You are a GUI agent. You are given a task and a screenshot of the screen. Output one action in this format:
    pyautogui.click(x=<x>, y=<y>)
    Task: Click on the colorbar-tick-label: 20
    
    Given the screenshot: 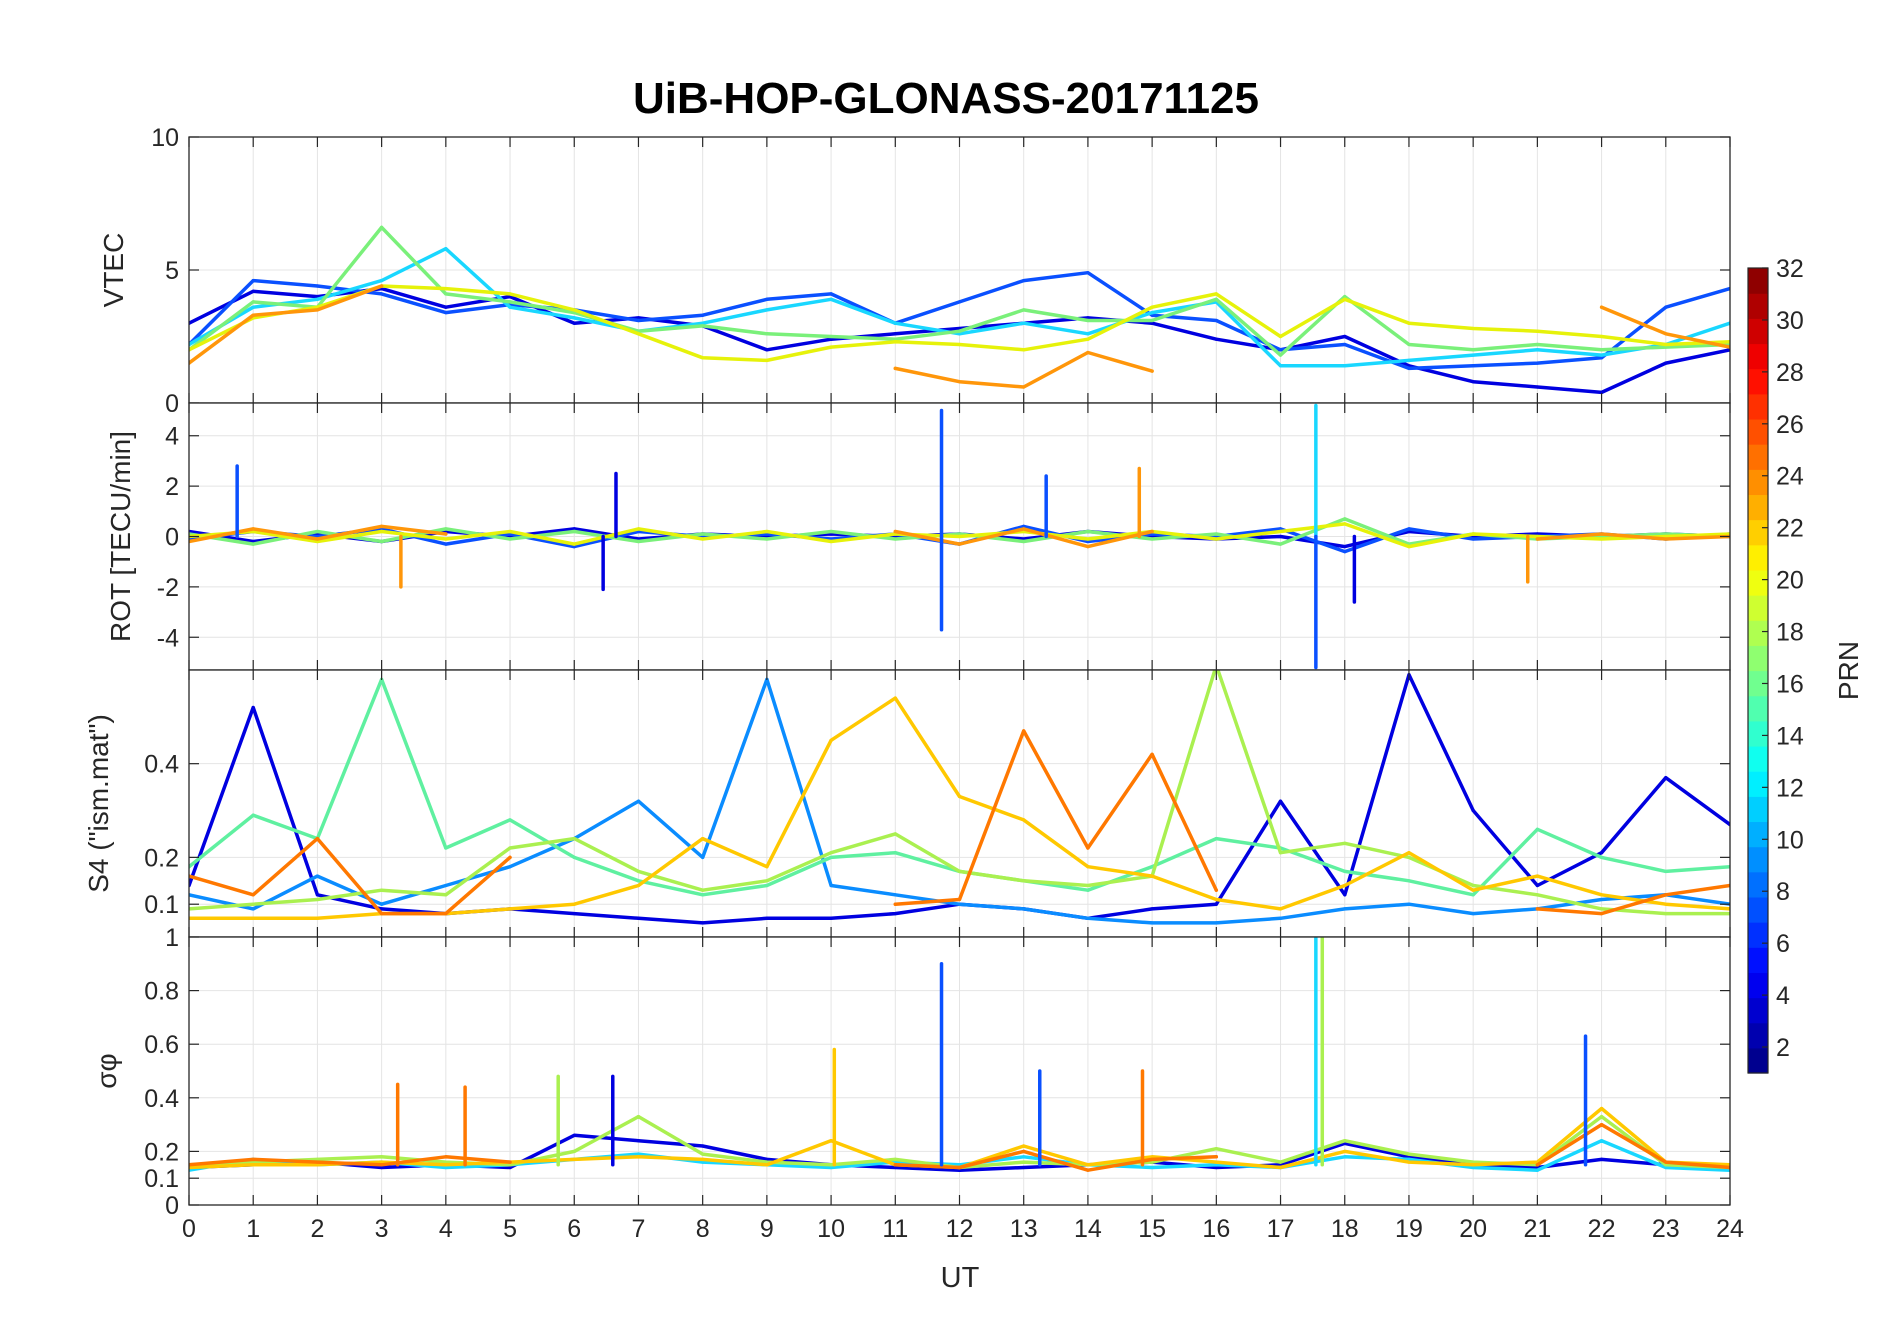 What is the action you would take?
    pyautogui.click(x=1790, y=581)
    